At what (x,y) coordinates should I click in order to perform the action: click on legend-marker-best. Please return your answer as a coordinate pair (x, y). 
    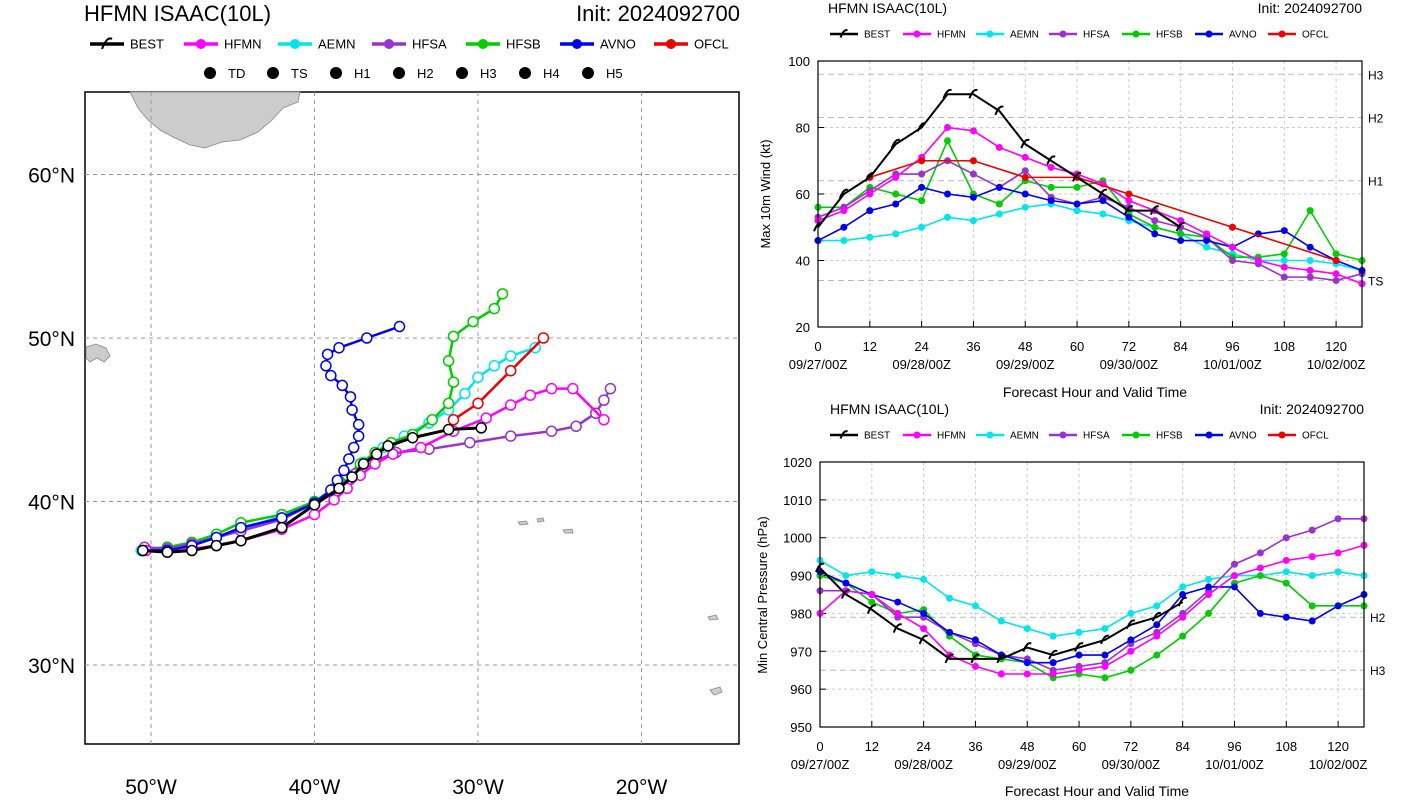
    Looking at the image, I should click on (844, 434).